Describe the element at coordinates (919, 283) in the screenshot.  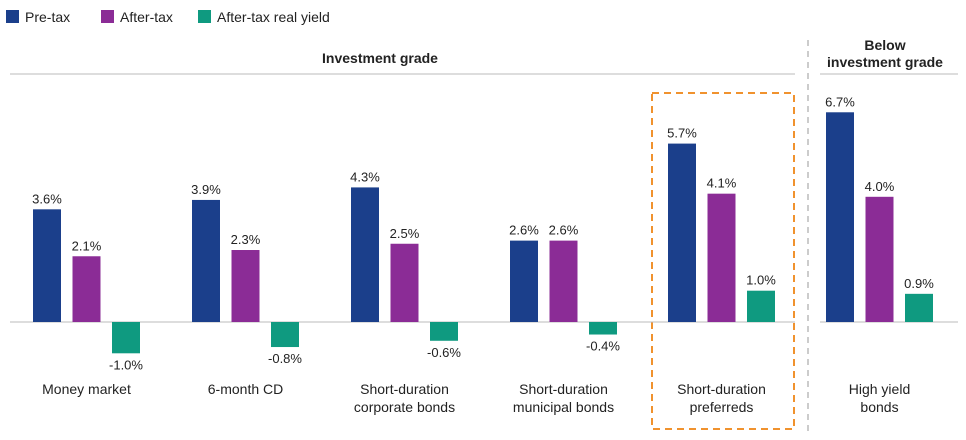
I see `data-label: 0.9%` at that location.